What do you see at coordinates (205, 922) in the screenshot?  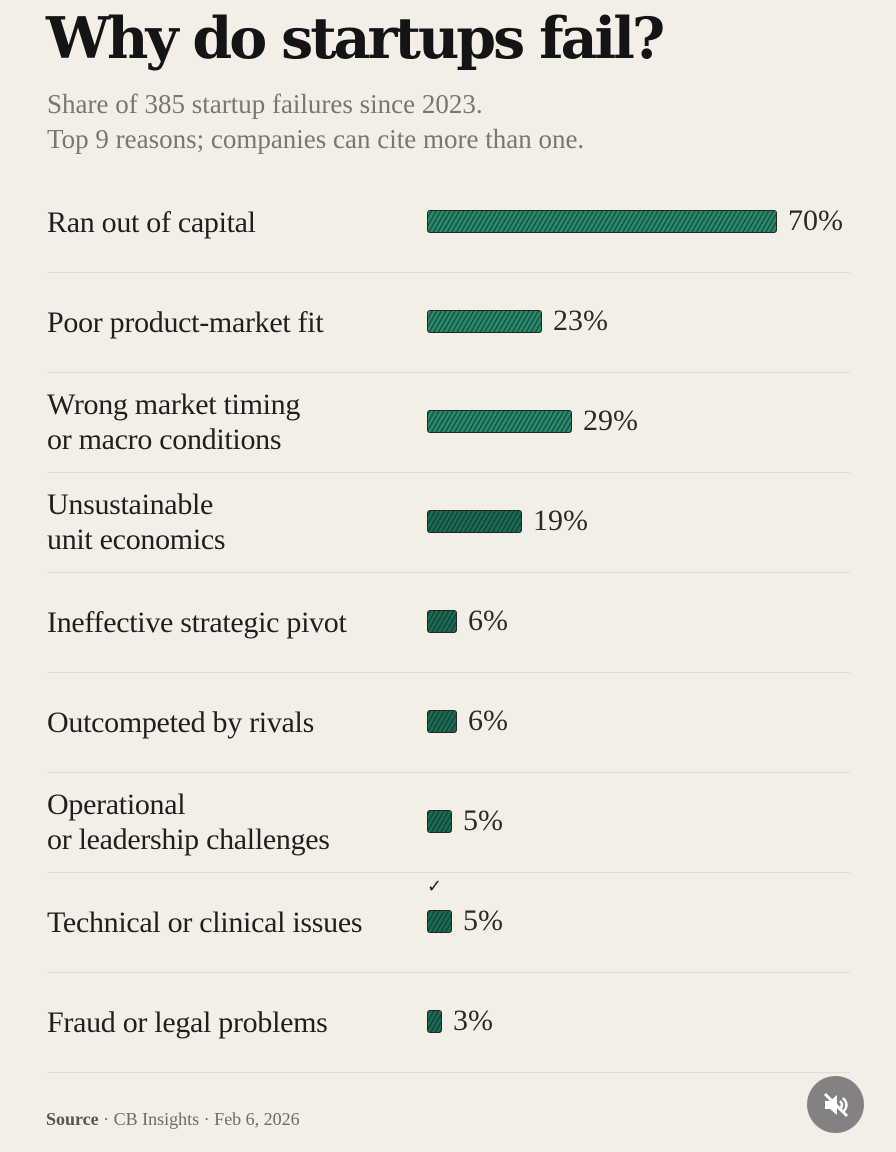 I see `category-label: Technical or clinical issues` at bounding box center [205, 922].